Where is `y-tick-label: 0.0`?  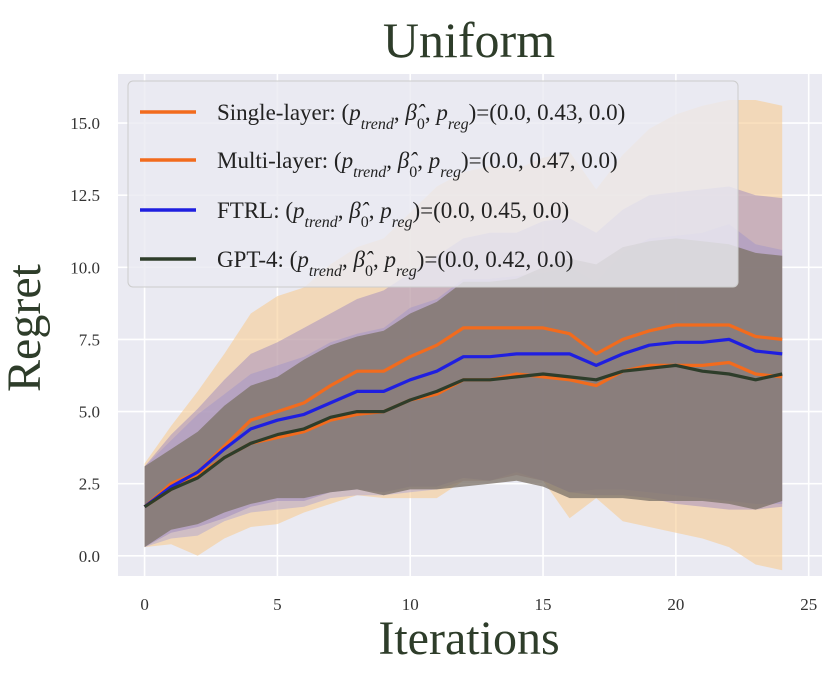
y-tick-label: 0.0 is located at coordinates (89, 556).